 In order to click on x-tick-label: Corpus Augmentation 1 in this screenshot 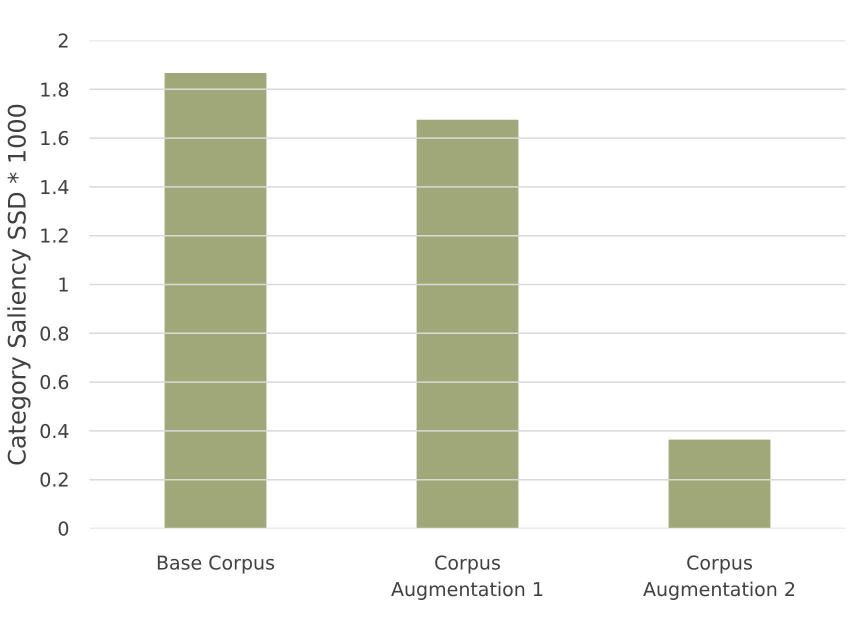, I will do `click(467, 576)`.